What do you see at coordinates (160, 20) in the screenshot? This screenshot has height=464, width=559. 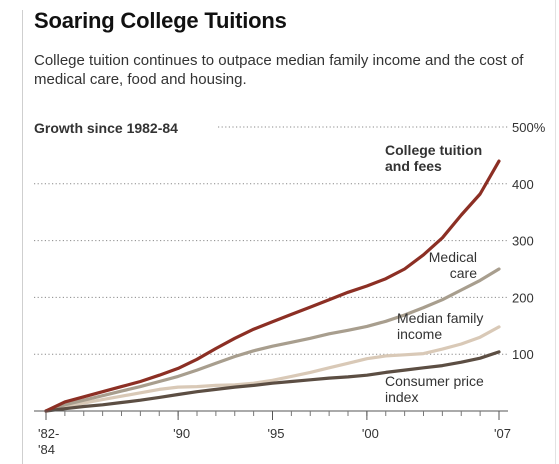 I see `page-title: Soaring College Tuitions` at bounding box center [160, 20].